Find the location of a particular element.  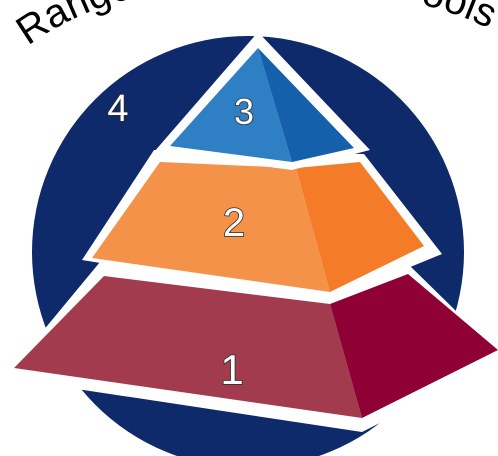

tier-2-side is located at coordinates (360, 227).